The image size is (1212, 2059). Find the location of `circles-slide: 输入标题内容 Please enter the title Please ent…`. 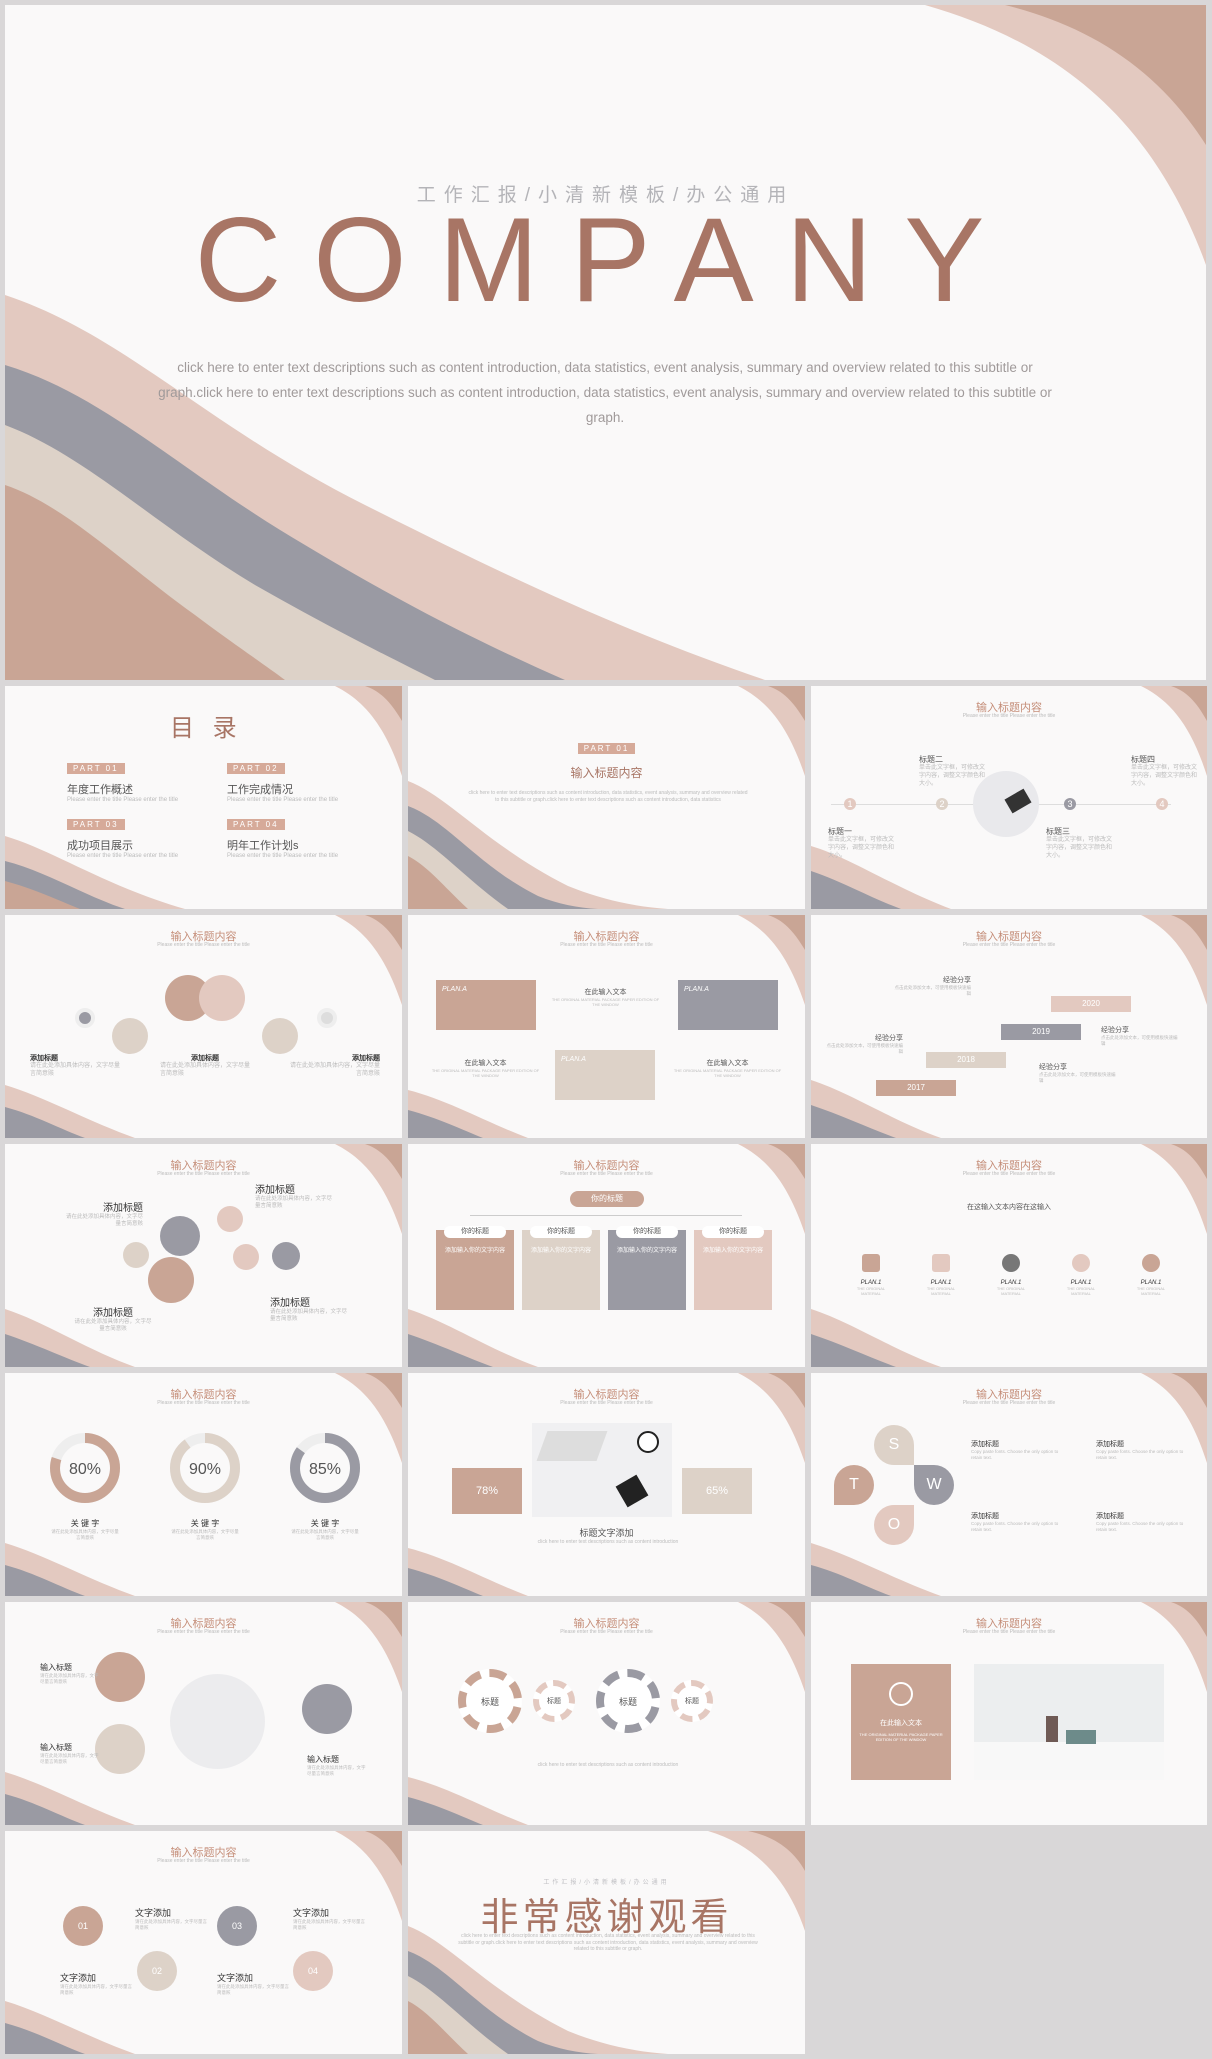

circles-slide: 输入标题内容 Please enter the title Please ent… is located at coordinates (203, 1026).